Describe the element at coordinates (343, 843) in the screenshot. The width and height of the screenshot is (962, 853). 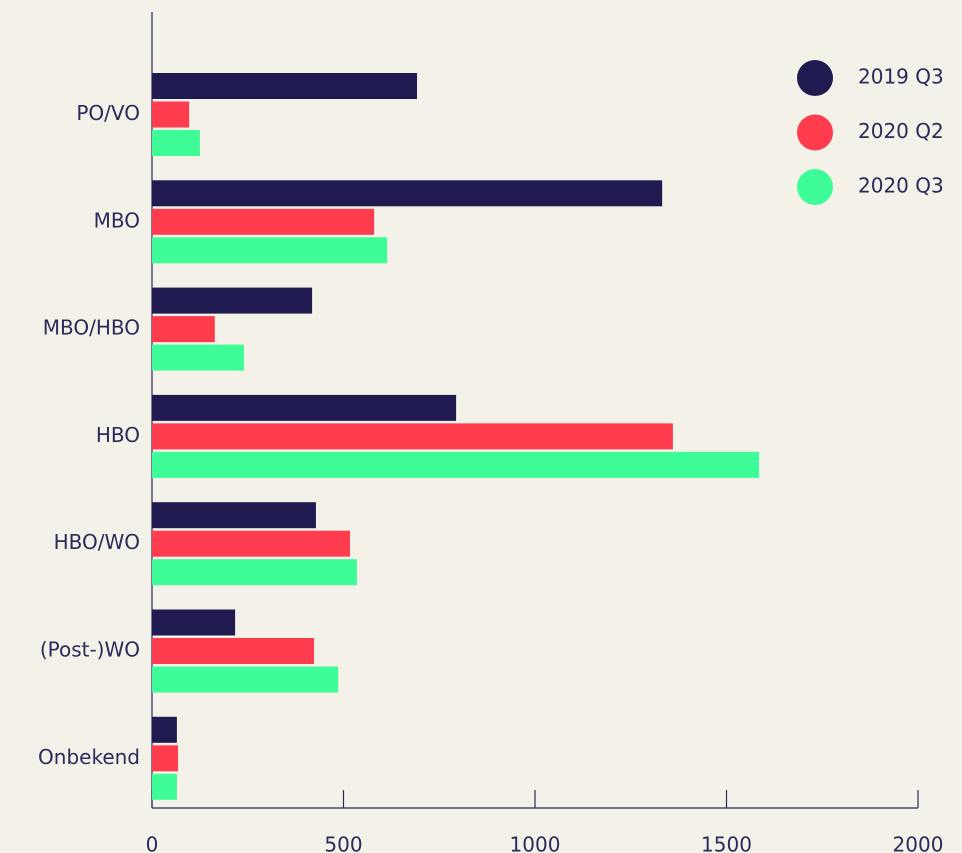
I see `x-tick-label: 500` at that location.